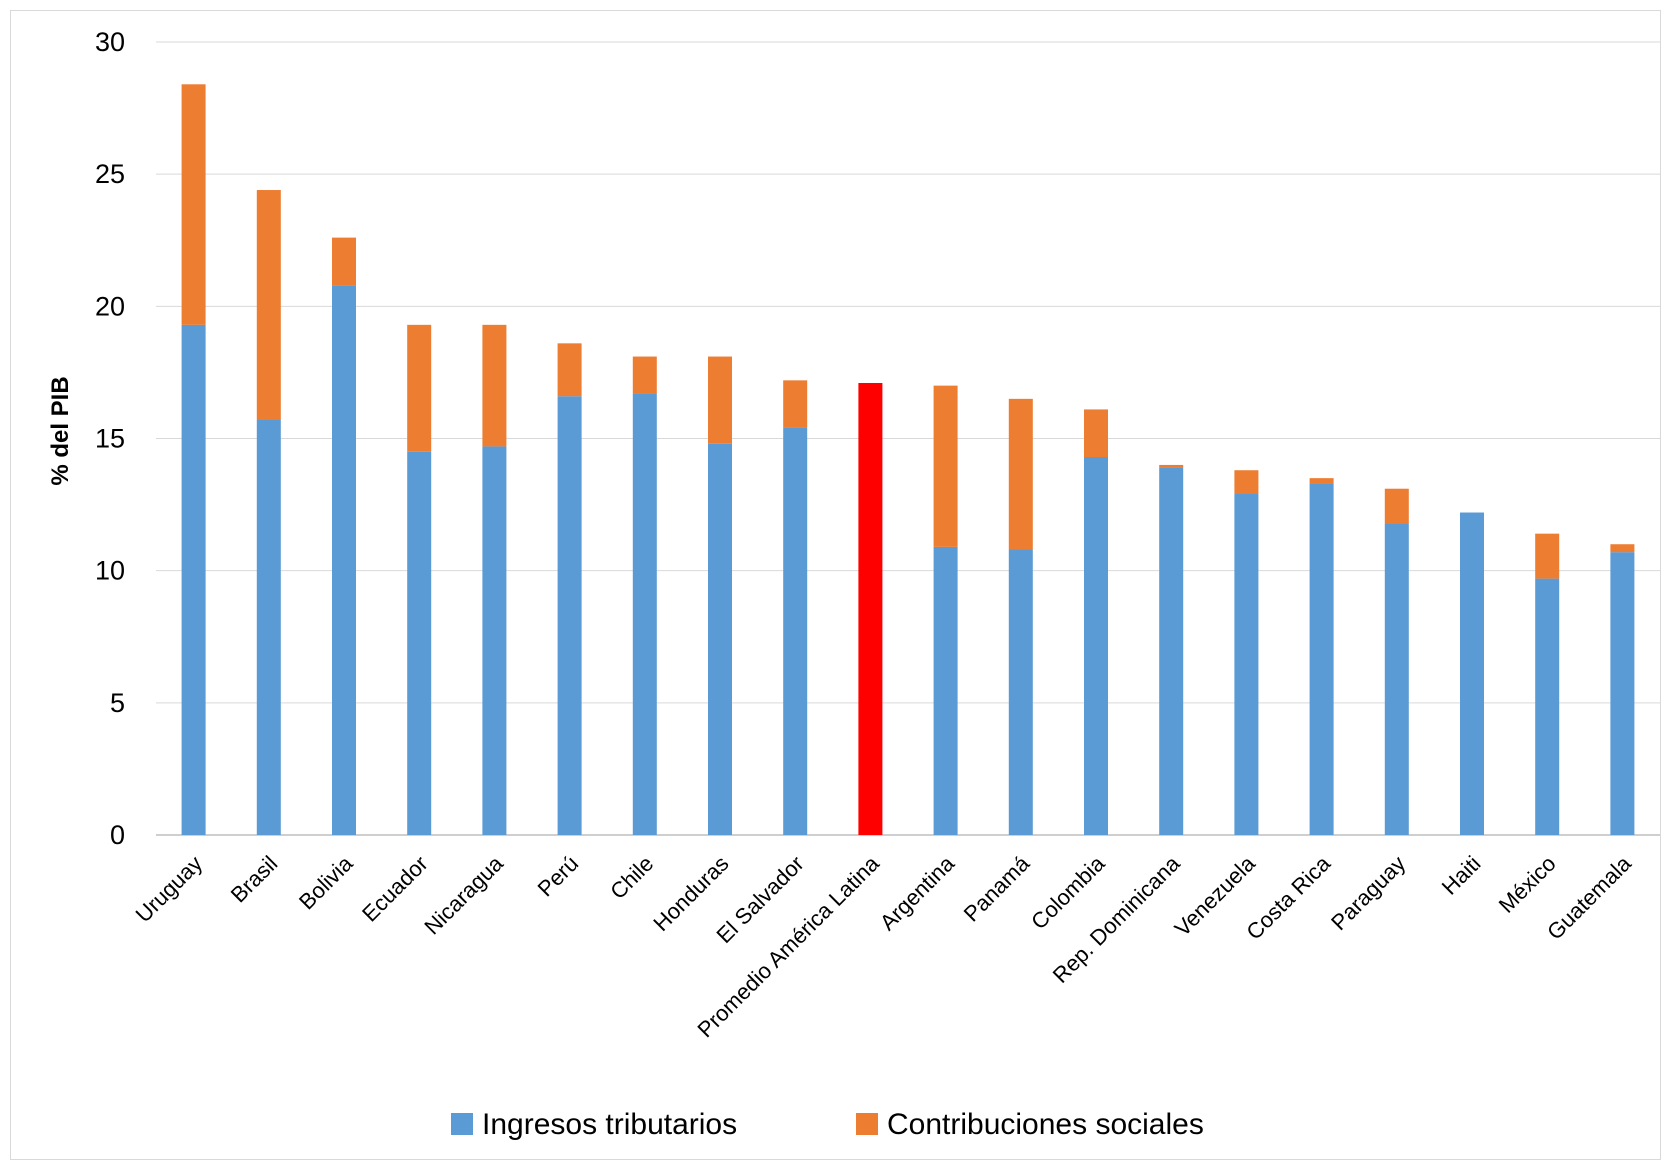 The height and width of the screenshot is (1164, 1673). What do you see at coordinates (110, 174) in the screenshot?
I see `y-tick-label: 25` at bounding box center [110, 174].